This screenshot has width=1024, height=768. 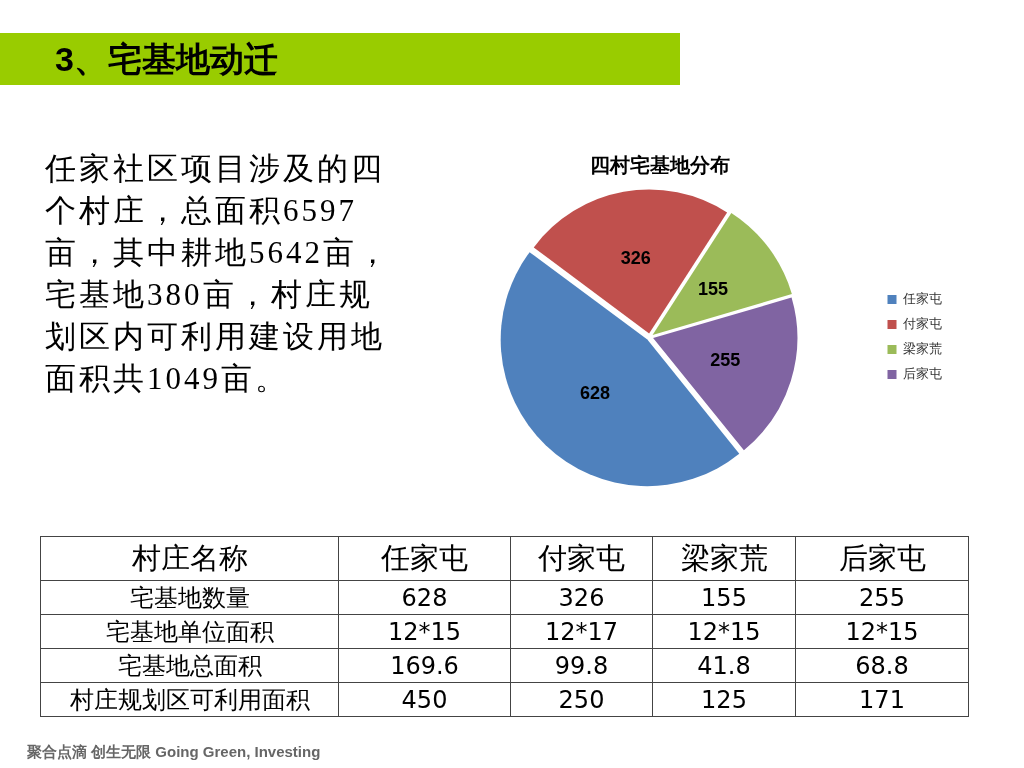 What do you see at coordinates (581, 665) in the screenshot?
I see `text: 99.8` at bounding box center [581, 665].